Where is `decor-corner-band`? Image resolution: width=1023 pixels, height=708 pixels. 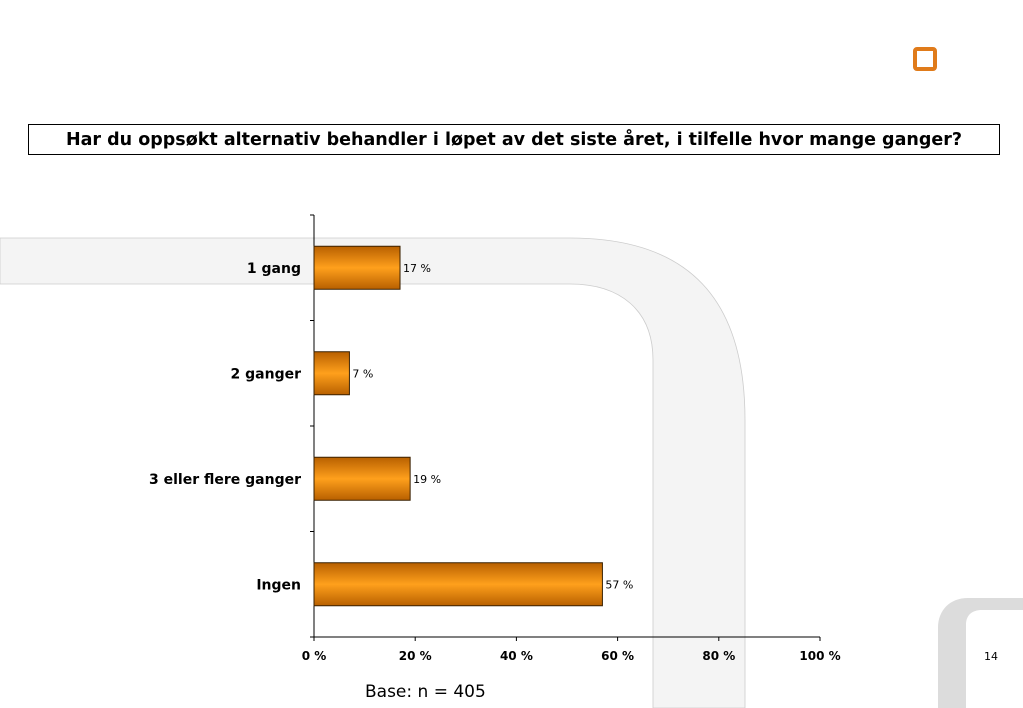 decor-corner-band is located at coordinates (980, 653).